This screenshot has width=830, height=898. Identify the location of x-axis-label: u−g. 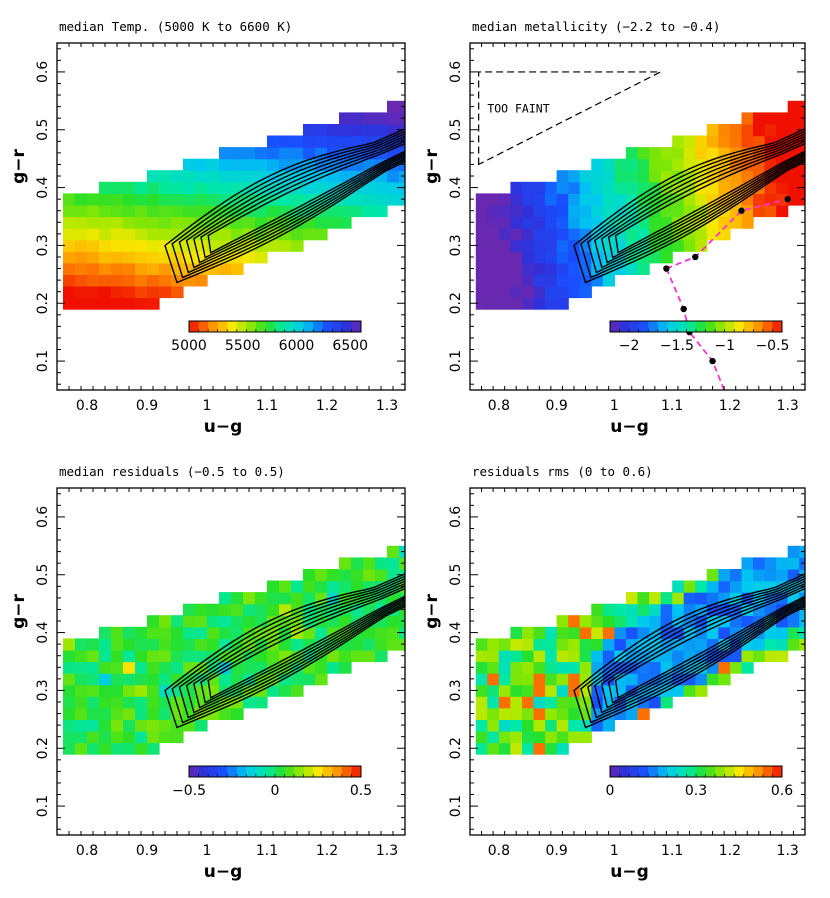
(223, 427).